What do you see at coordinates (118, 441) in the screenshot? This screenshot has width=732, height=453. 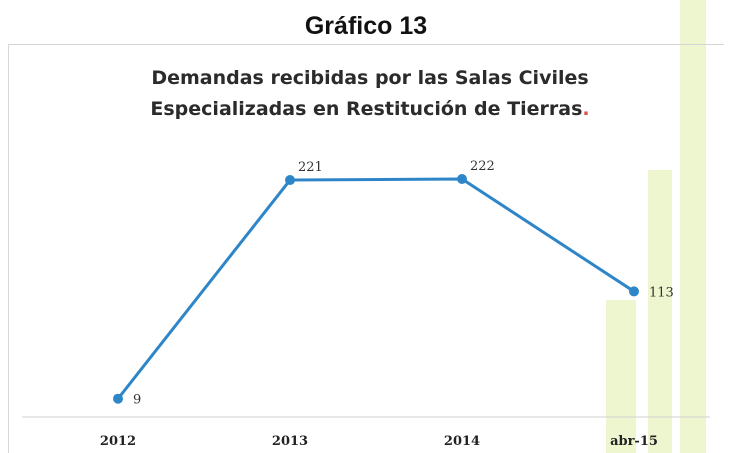 I see `x-tick-label: 2012` at bounding box center [118, 441].